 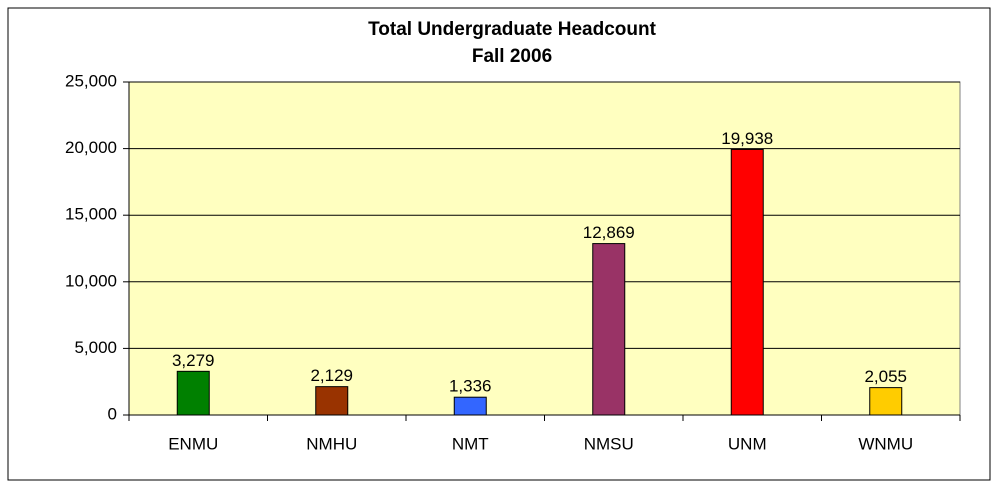 What do you see at coordinates (609, 232) in the screenshot?
I see `data-label: 12,869` at bounding box center [609, 232].